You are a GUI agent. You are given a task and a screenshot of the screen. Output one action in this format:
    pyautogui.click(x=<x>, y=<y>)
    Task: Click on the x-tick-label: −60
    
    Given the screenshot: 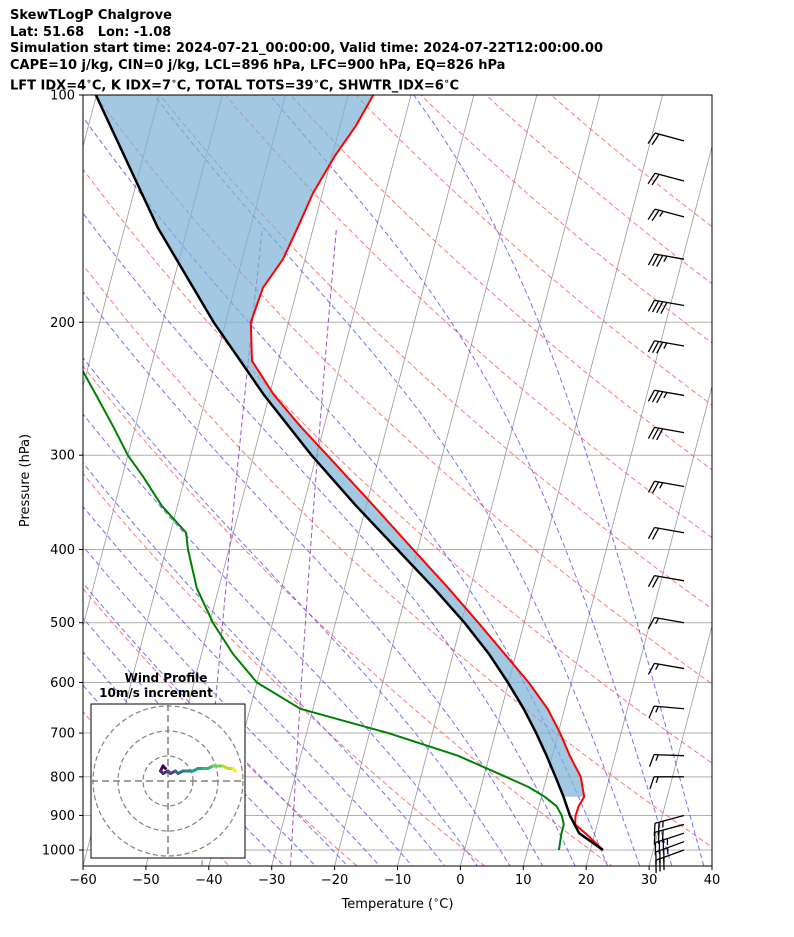 What is the action you would take?
    pyautogui.click(x=82, y=880)
    